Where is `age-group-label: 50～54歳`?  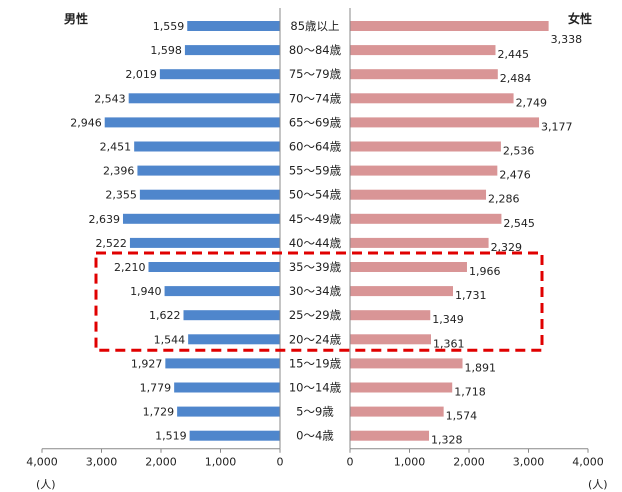 age-group-label: 50～54歳 is located at coordinates (315, 195).